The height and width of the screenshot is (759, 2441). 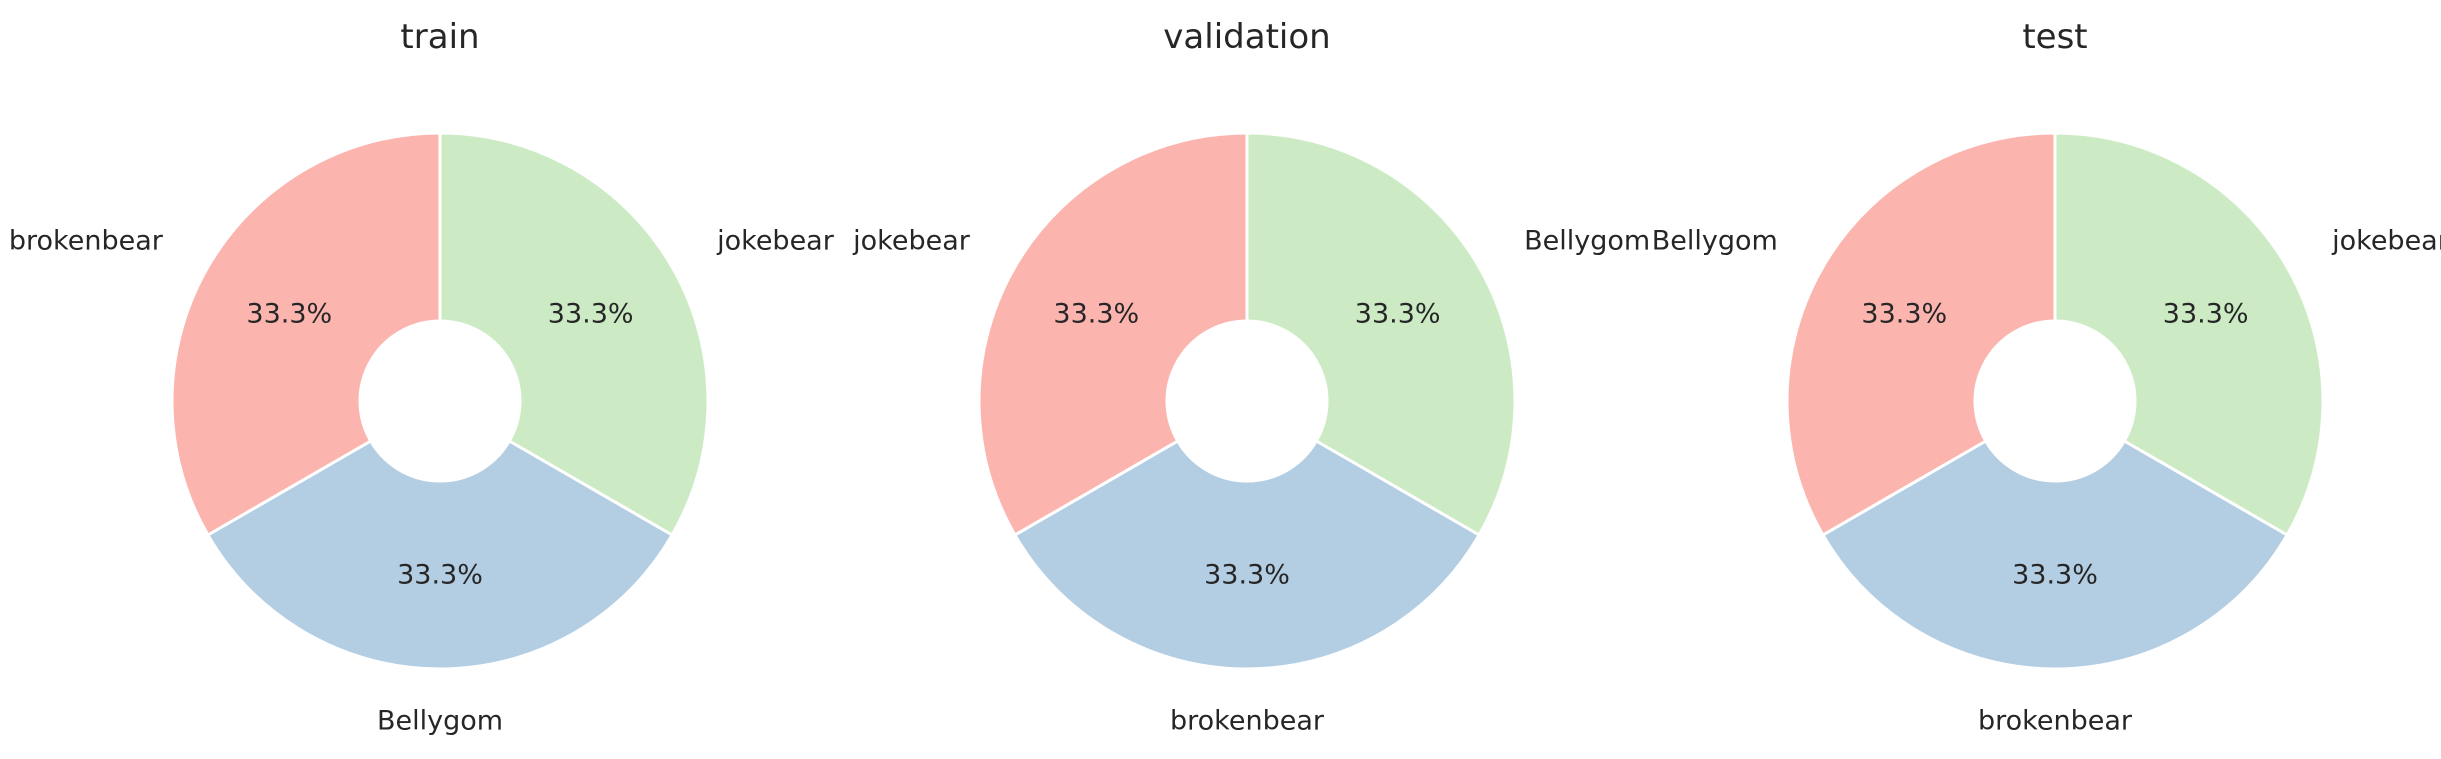 What do you see at coordinates (1246, 37) in the screenshot?
I see `chart-title: validation` at bounding box center [1246, 37].